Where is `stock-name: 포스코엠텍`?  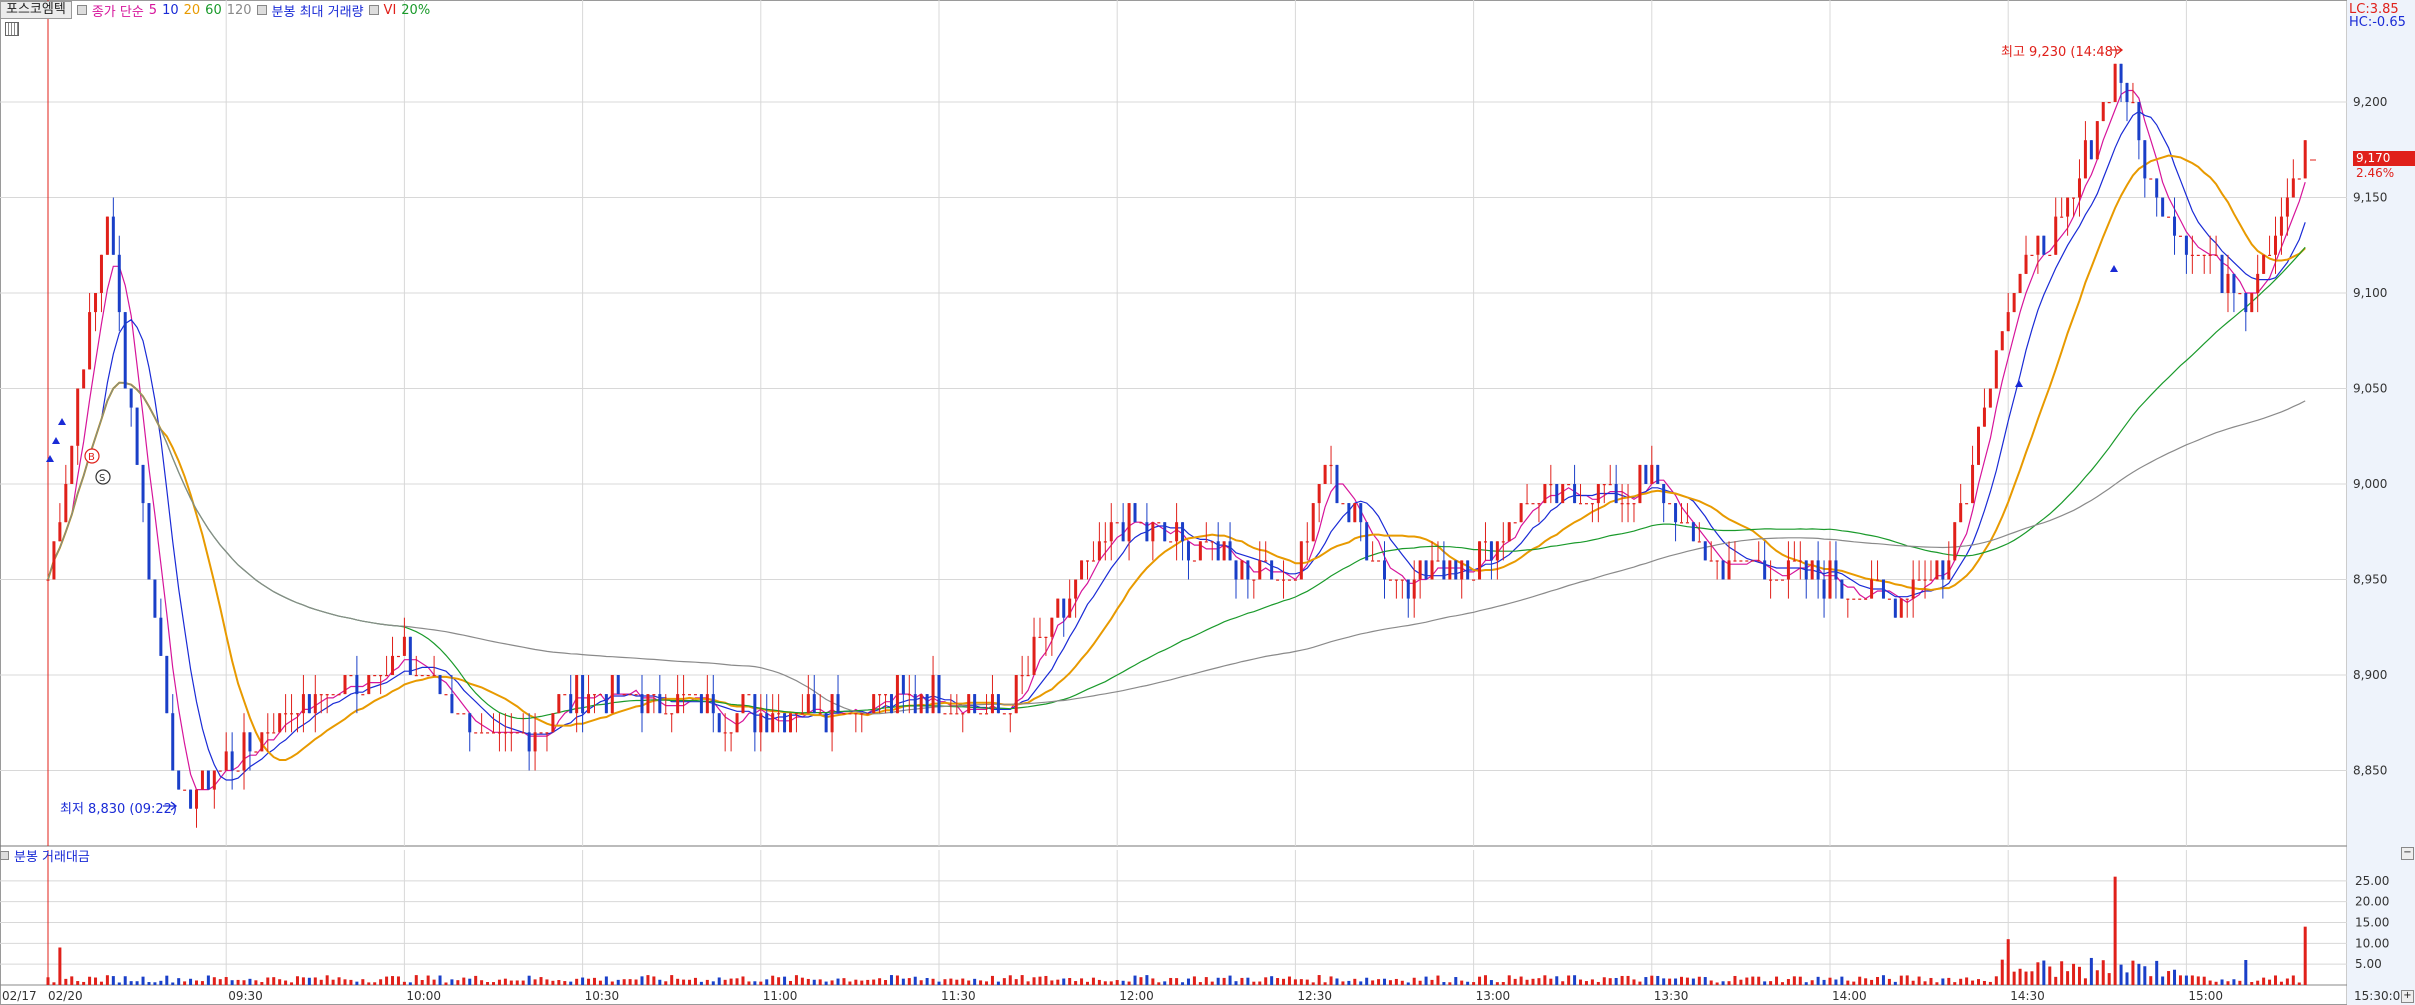 stock-name: 포스코엠텍 is located at coordinates (36, 10).